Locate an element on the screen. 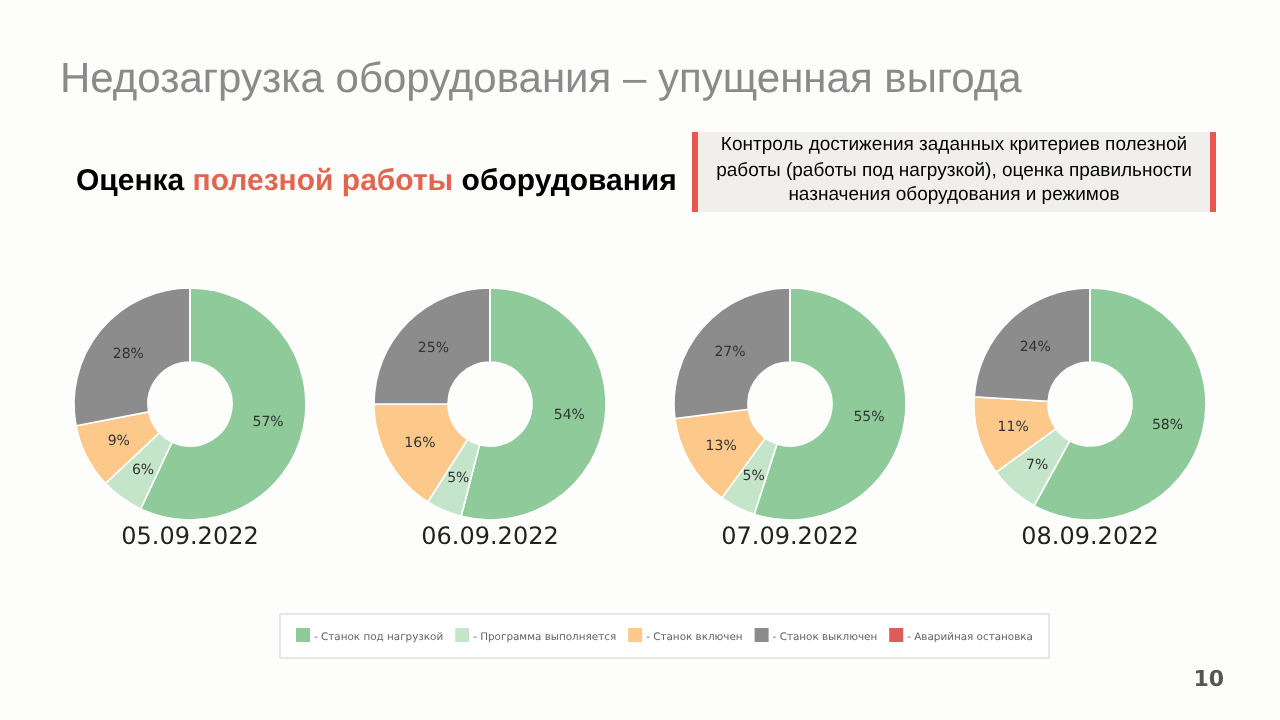  chart-subtitle: Оценка полезной работы оборудования is located at coordinates (376, 181).